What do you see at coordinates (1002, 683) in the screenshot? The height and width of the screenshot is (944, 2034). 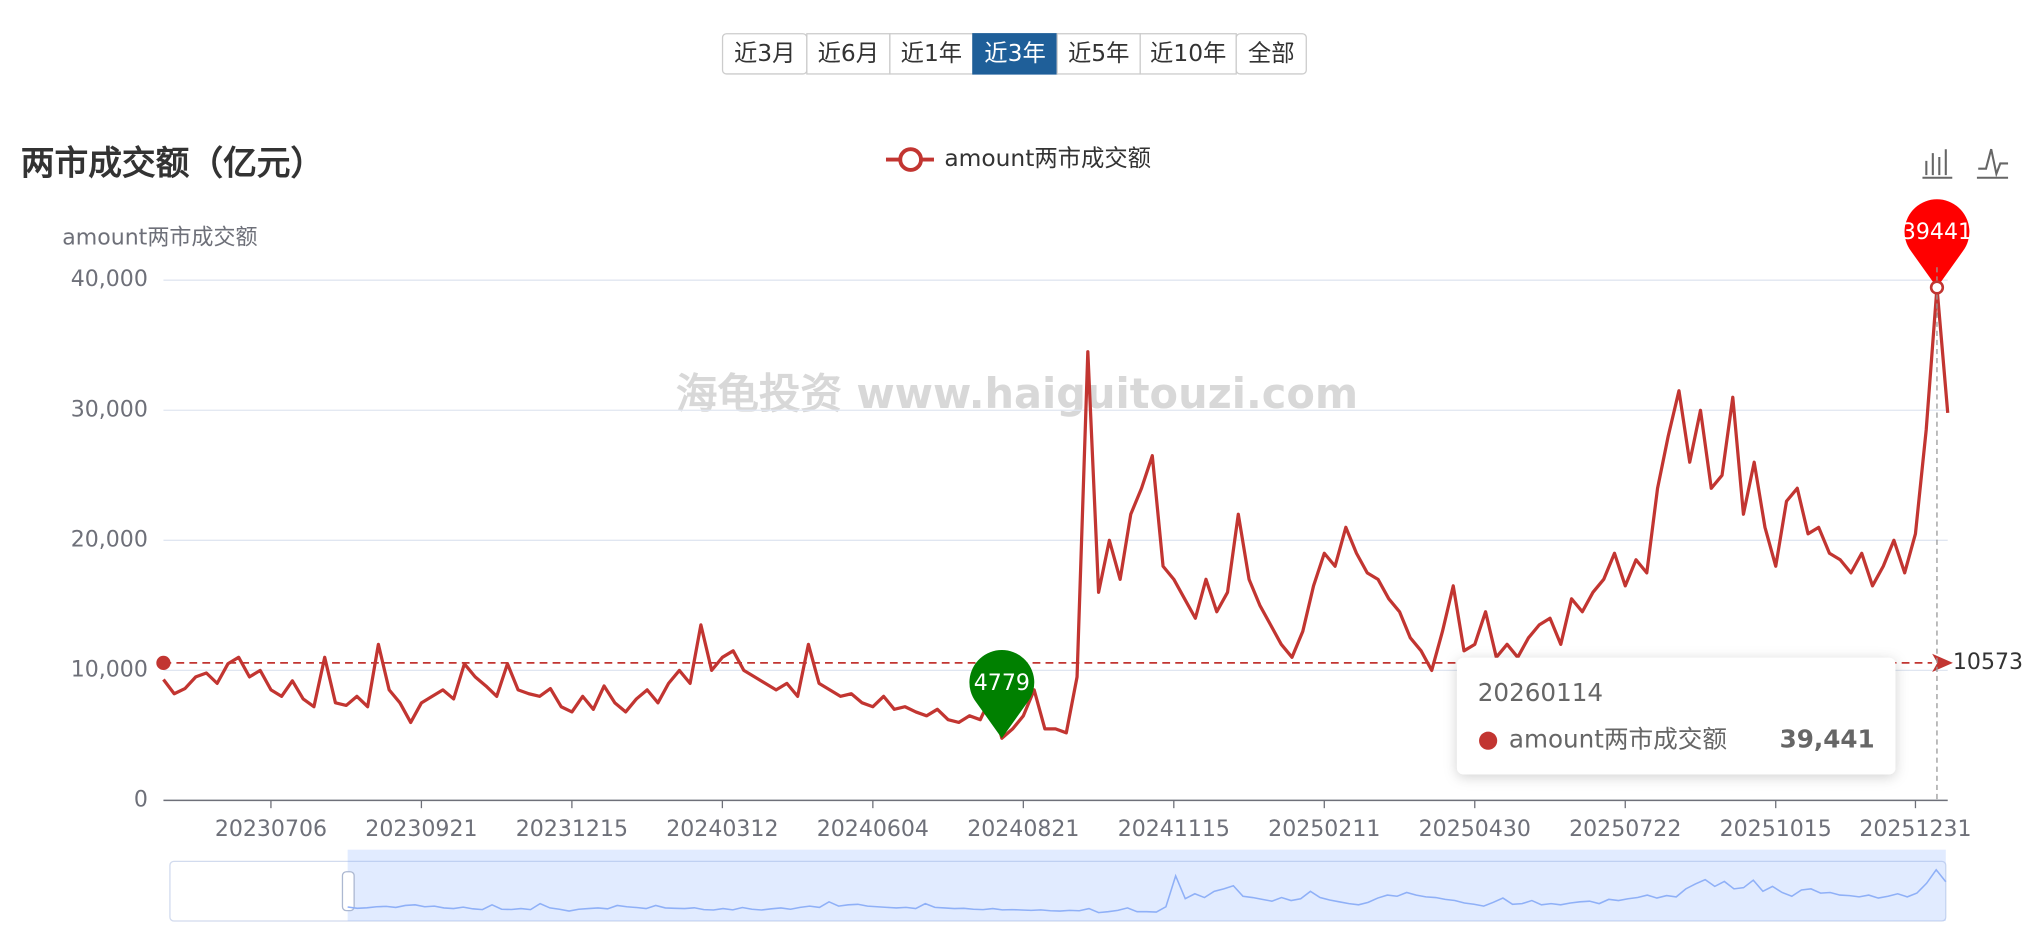 I see `mark-pin-label: 4779` at bounding box center [1002, 683].